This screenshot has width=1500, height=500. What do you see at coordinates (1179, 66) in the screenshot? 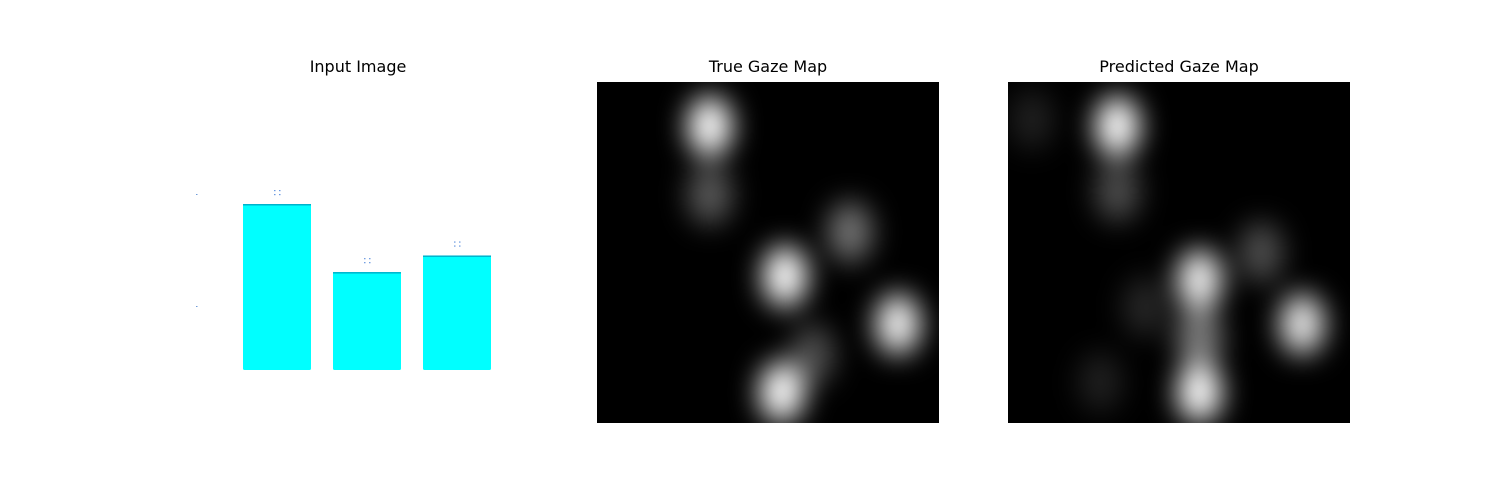
I see `predicted-gaze-map-title: Predicted Gaze Map` at bounding box center [1179, 66].